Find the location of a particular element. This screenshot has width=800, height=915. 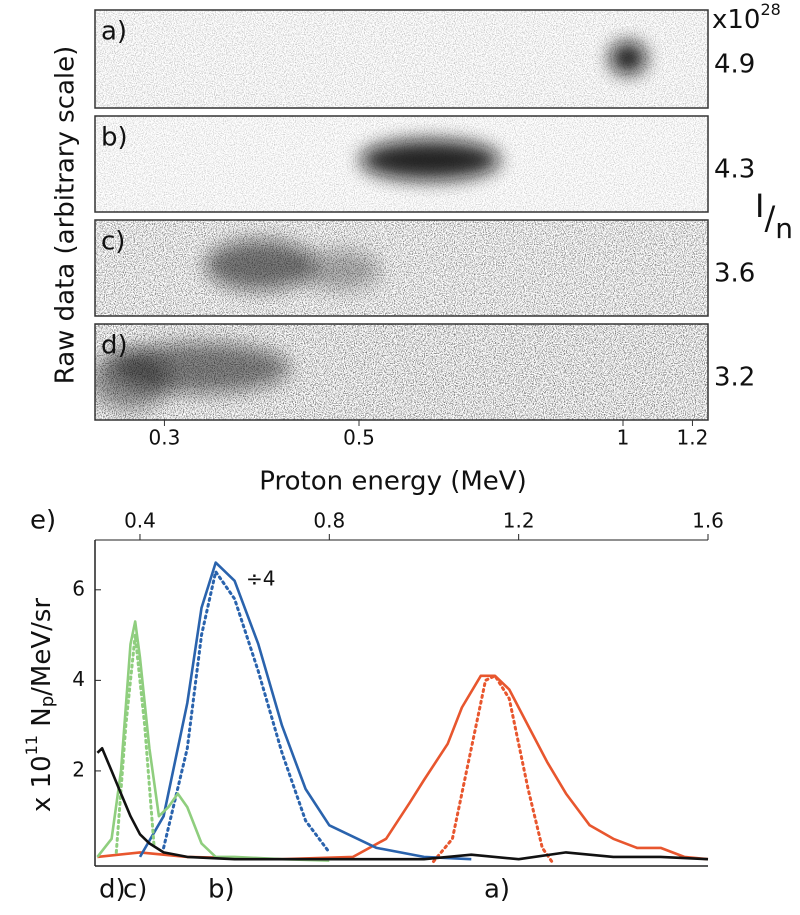

x-tick-label: 1 is located at coordinates (623, 438).